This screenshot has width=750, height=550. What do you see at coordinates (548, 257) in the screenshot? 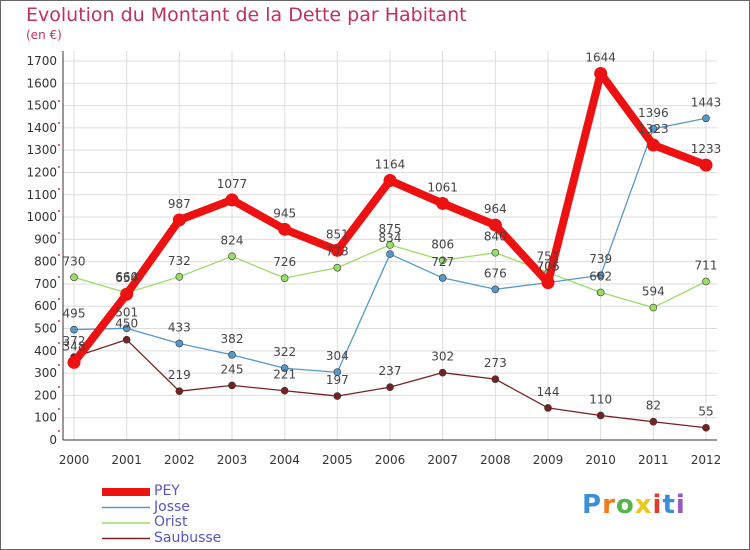
I see `data-label-orist: 751` at bounding box center [548, 257].